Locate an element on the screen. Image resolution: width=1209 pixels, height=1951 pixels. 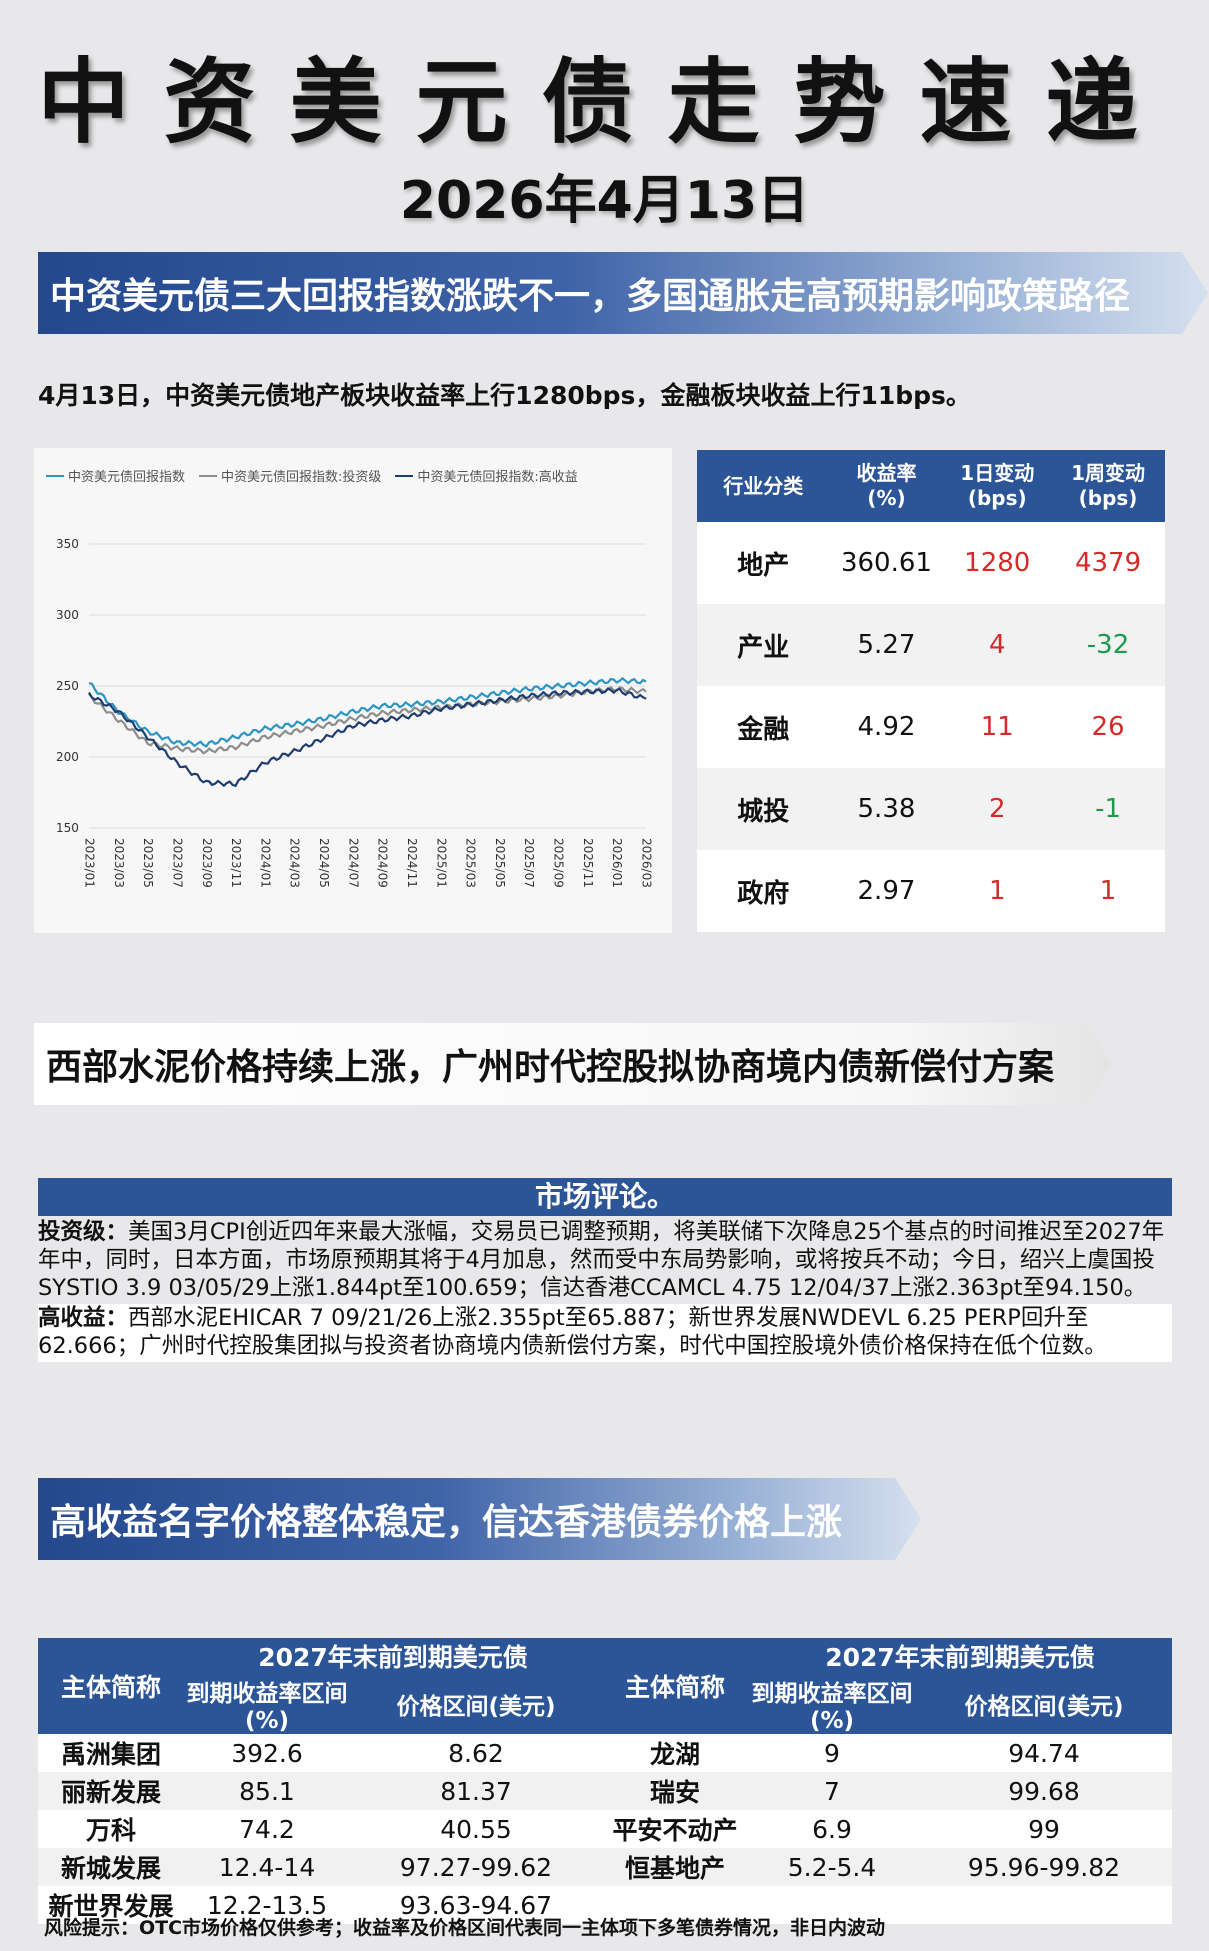
y-tick-label: 150 is located at coordinates (67, 828).